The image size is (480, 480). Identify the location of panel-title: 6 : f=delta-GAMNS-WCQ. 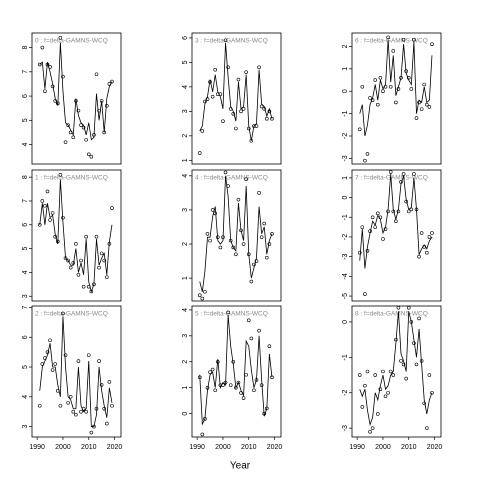
(391, 41).